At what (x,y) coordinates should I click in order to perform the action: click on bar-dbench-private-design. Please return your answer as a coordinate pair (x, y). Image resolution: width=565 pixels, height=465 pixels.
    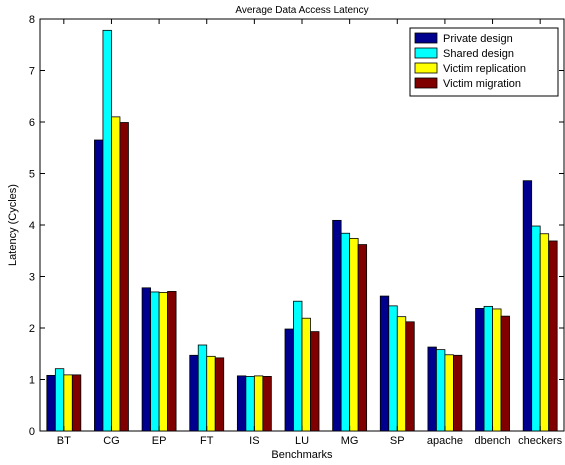
    Looking at the image, I should click on (480, 370).